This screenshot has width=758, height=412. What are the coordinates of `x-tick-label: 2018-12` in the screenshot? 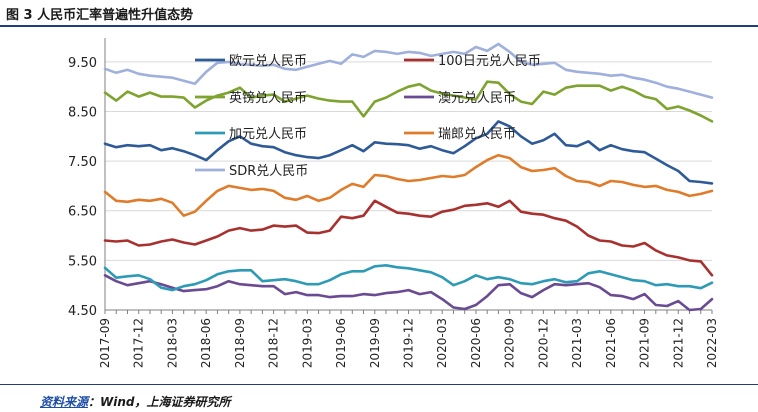 It's located at (274, 343).